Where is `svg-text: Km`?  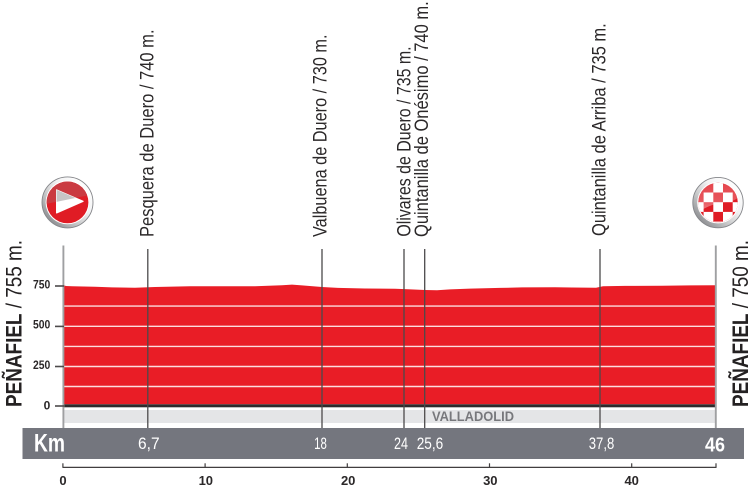
svg-text: Km is located at coordinates (49, 444).